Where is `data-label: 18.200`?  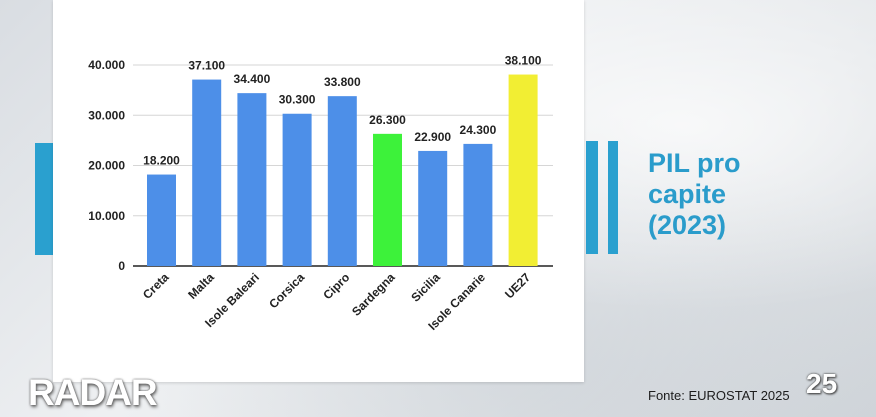
data-label: 18.200 is located at coordinates (161, 161).